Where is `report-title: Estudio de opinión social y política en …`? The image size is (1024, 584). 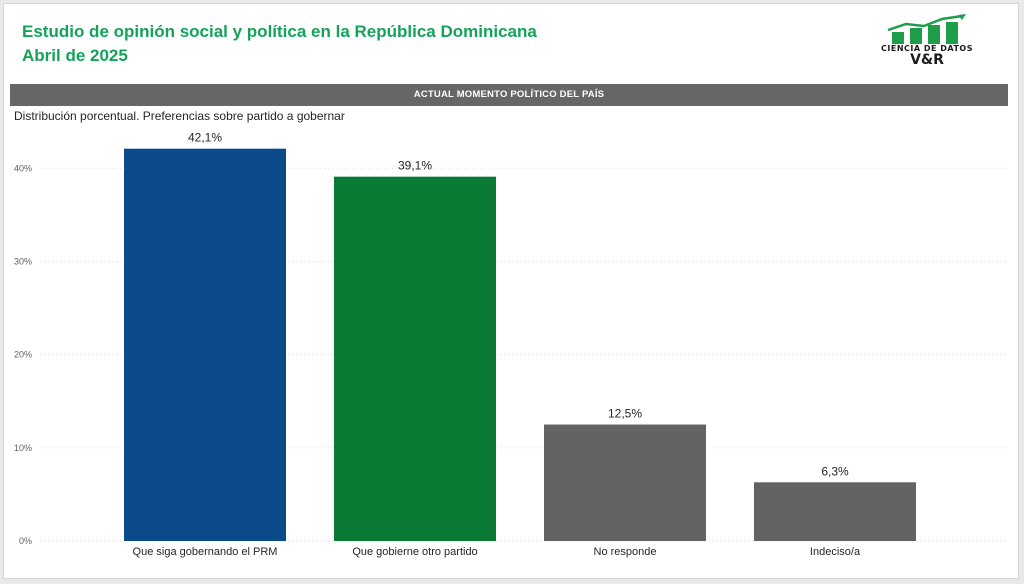
report-title: Estudio de opinión social y política en … is located at coordinates (279, 31).